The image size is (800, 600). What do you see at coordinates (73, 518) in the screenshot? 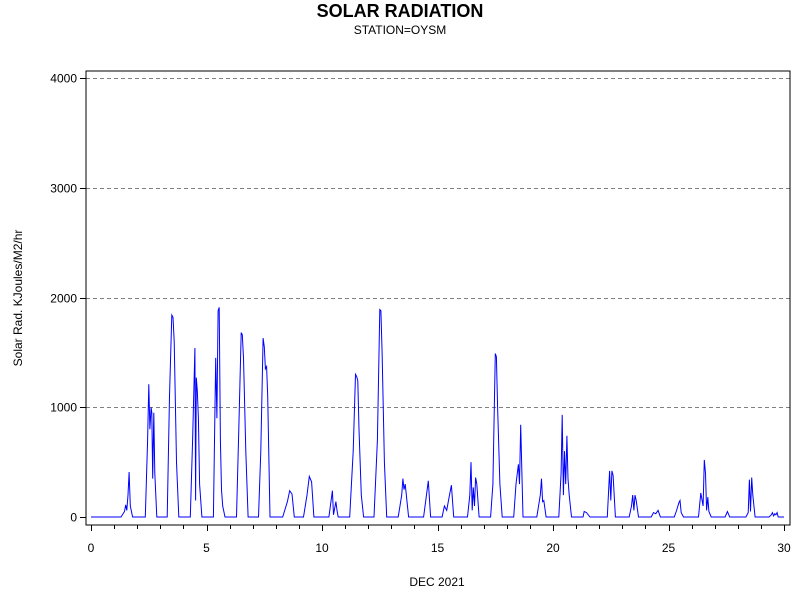
I see `y-tick-label-0: 0` at bounding box center [73, 518].